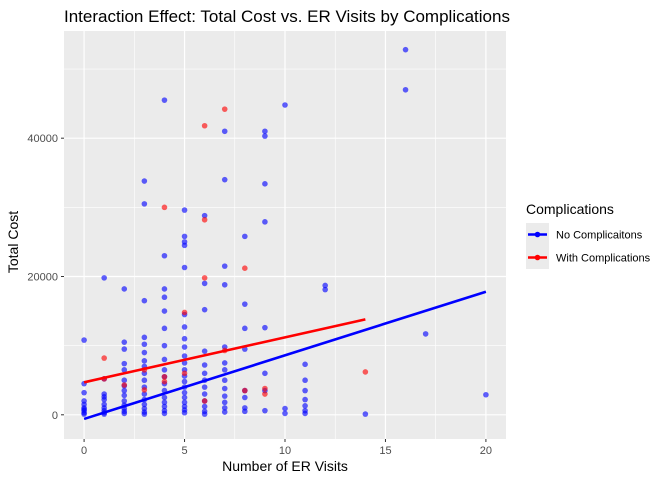 This screenshot has height=480, width=672. What do you see at coordinates (42, 139) in the screenshot?
I see `y-tick-label: 40000` at bounding box center [42, 139].